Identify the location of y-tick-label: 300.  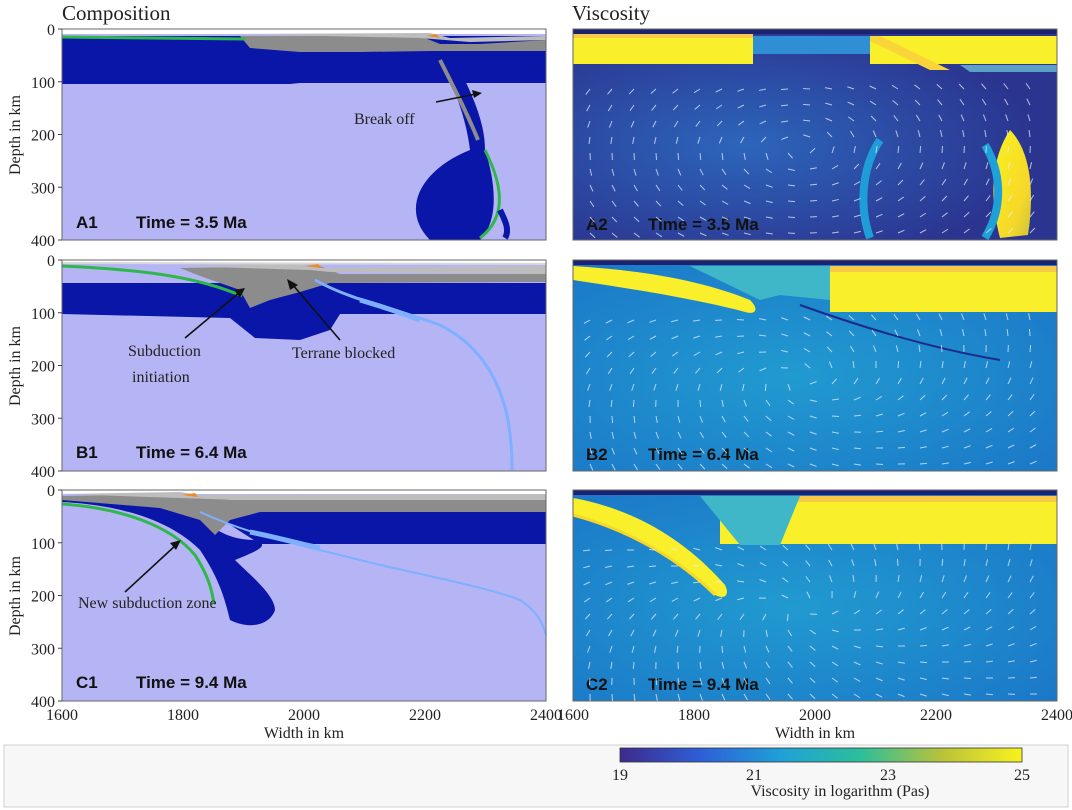
(43, 188).